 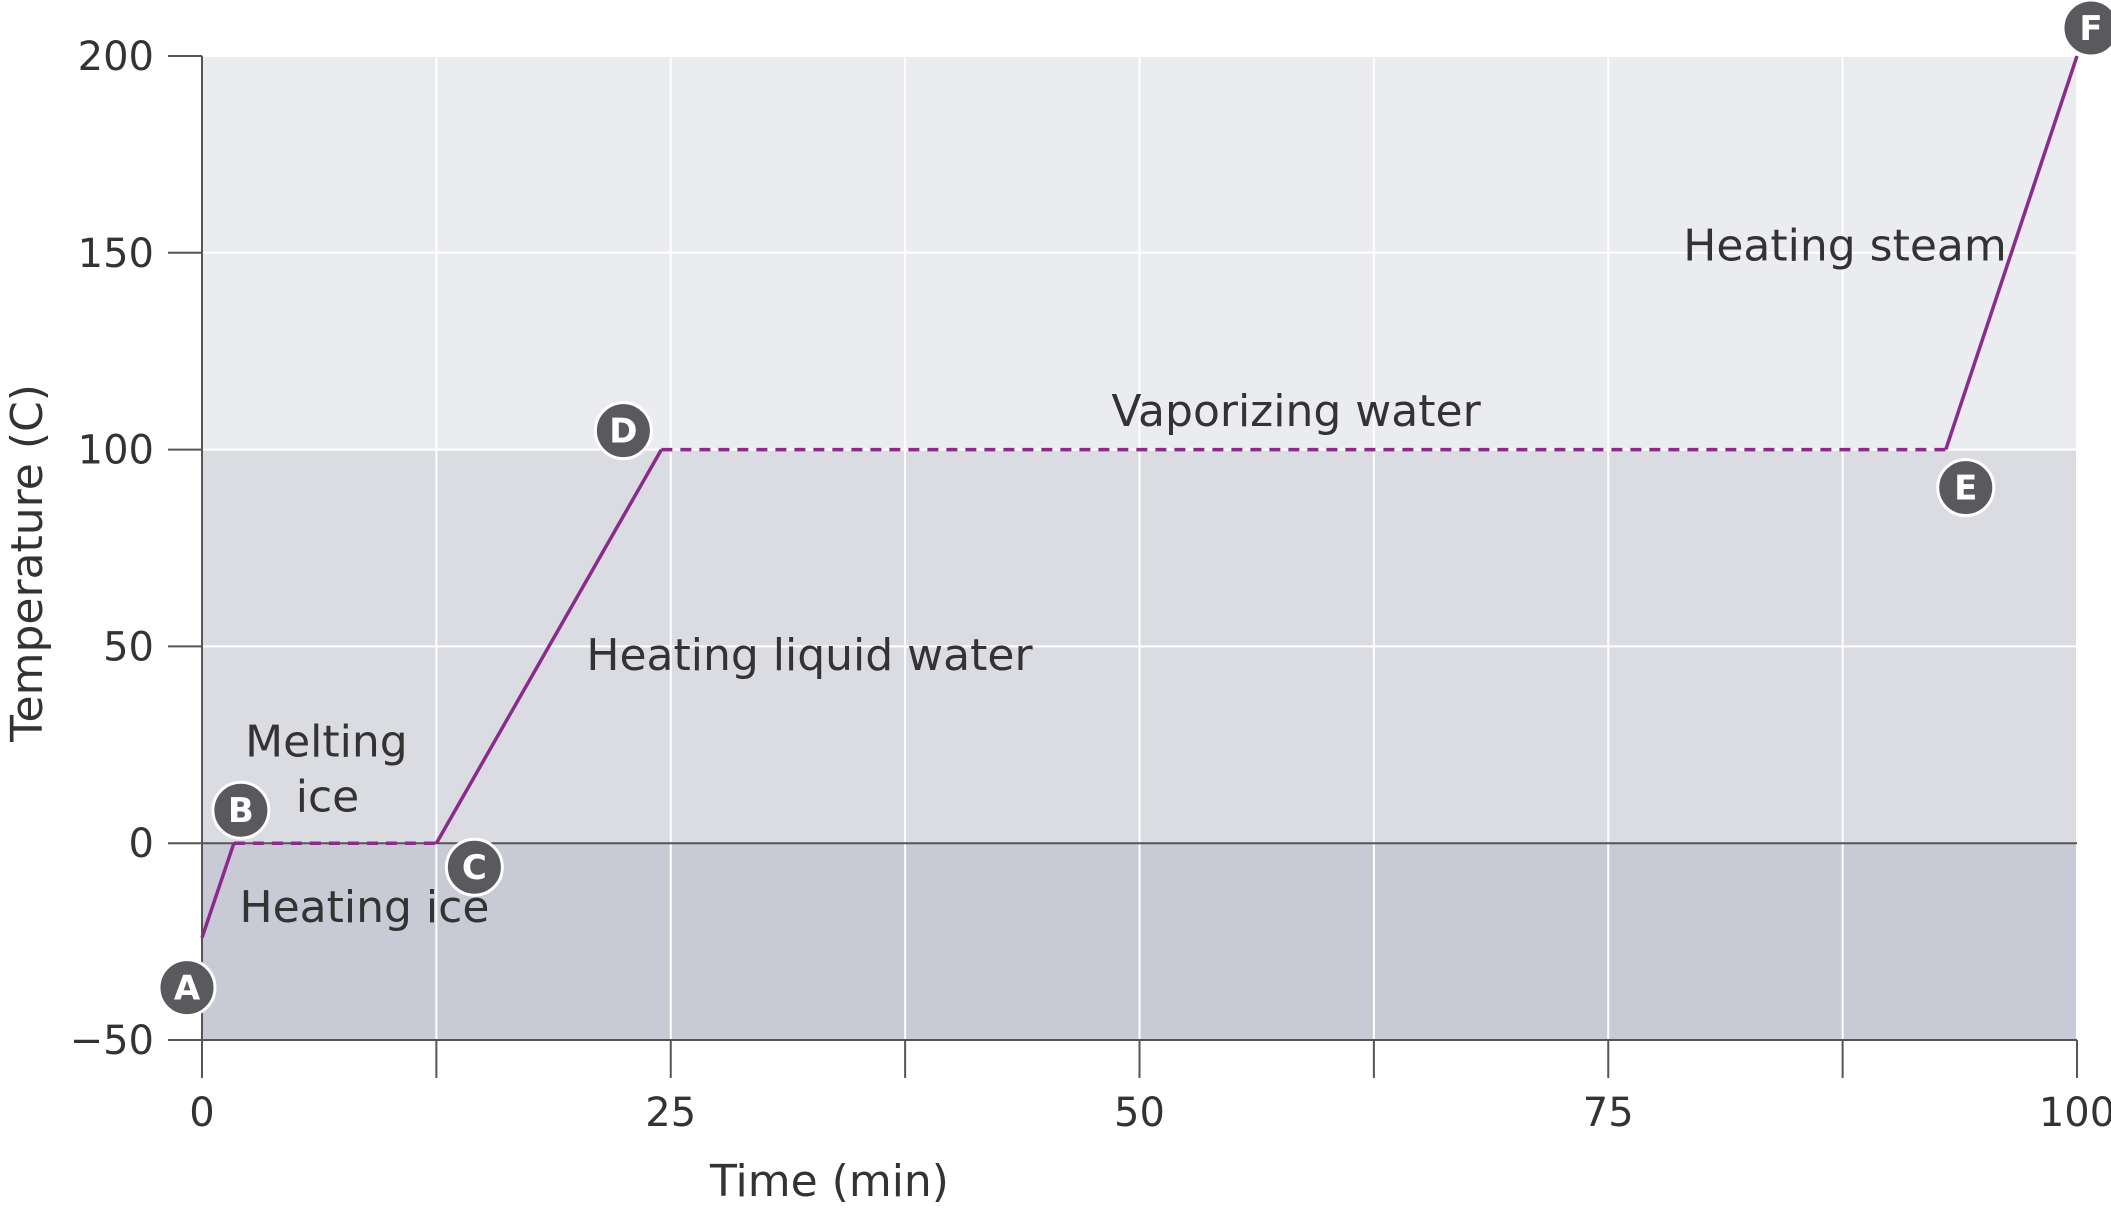 I want to click on point-marker-D: D, so click(x=623, y=431).